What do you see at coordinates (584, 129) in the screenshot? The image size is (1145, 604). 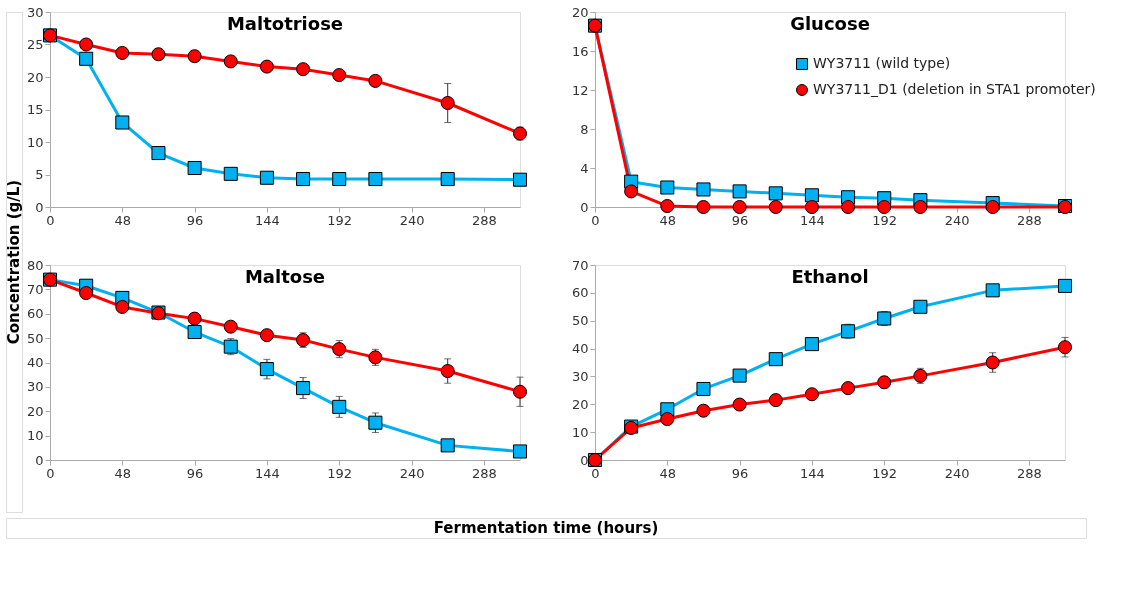 I see `y-tick-label: 8` at bounding box center [584, 129].